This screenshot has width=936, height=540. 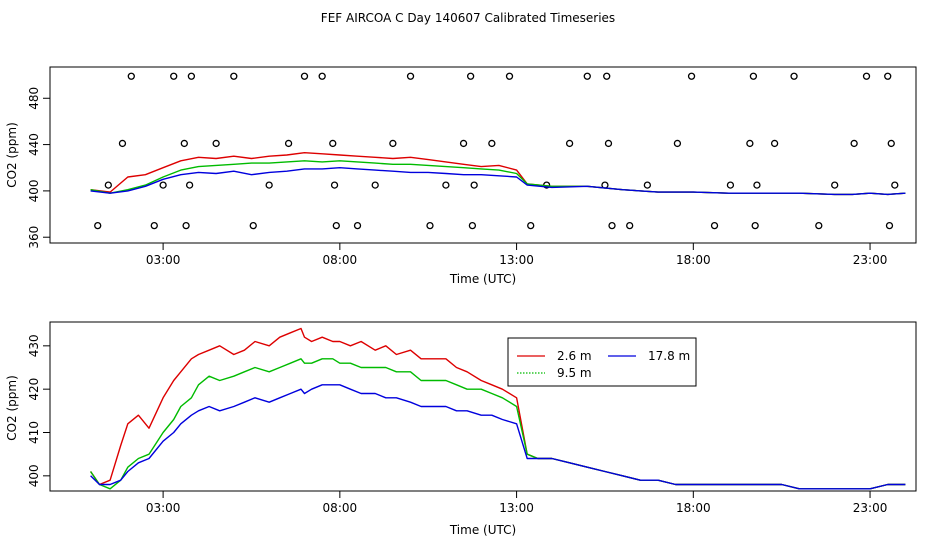 I want to click on bottom-y-tick-label: 400, so click(x=34, y=475).